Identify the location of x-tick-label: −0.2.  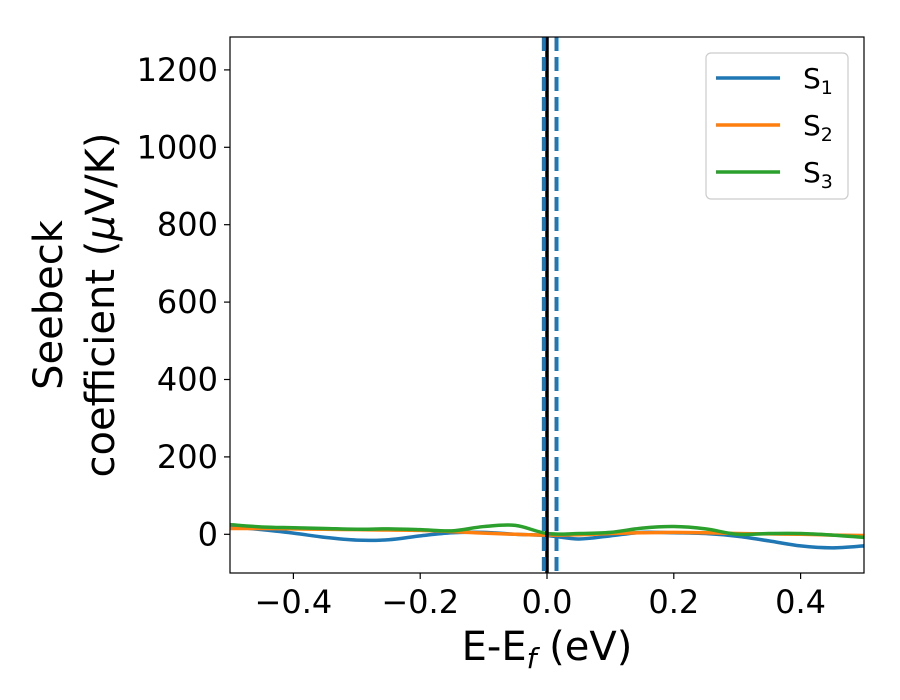
(420, 602).